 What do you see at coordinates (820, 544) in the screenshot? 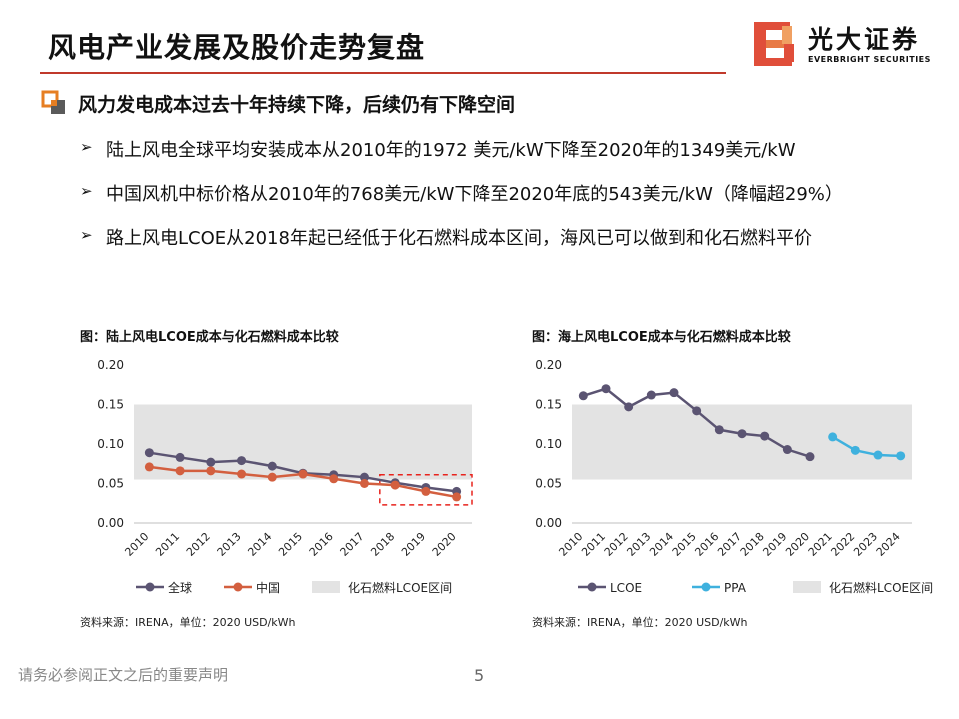
I see `x-tick-label: 2021` at bounding box center [820, 544].